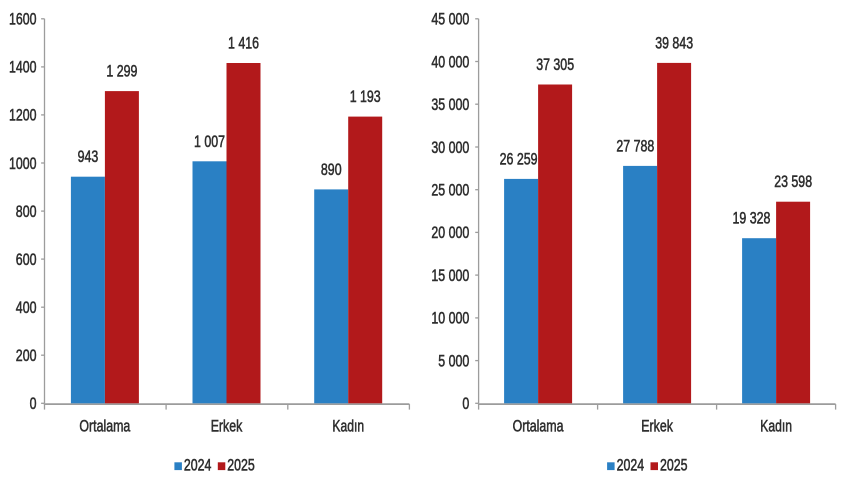 The width and height of the screenshot is (850, 478). Describe the element at coordinates (26, 260) in the screenshot. I see `svg-text: 600` at that location.